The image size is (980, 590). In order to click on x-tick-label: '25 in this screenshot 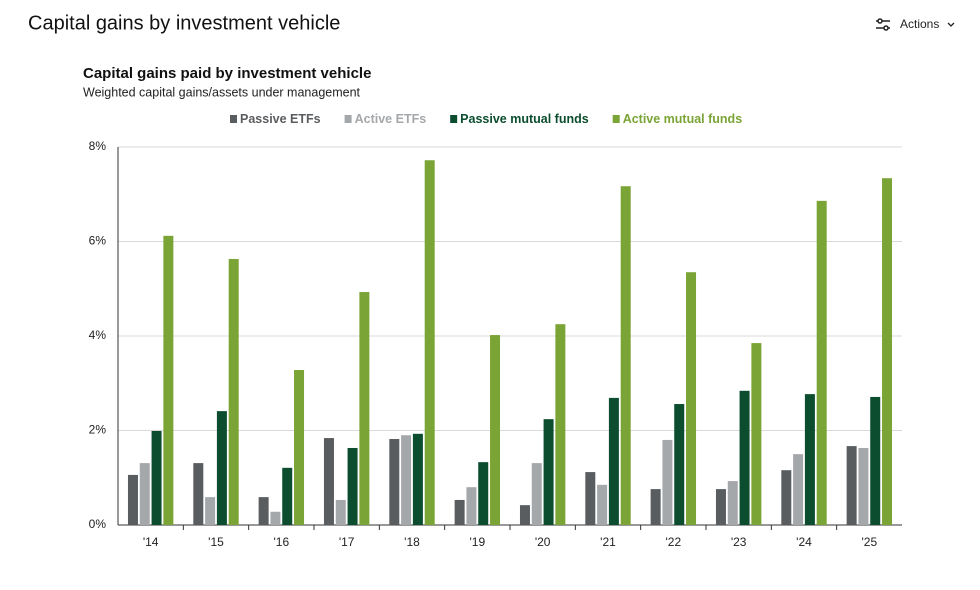, I will do `click(870, 542)`.